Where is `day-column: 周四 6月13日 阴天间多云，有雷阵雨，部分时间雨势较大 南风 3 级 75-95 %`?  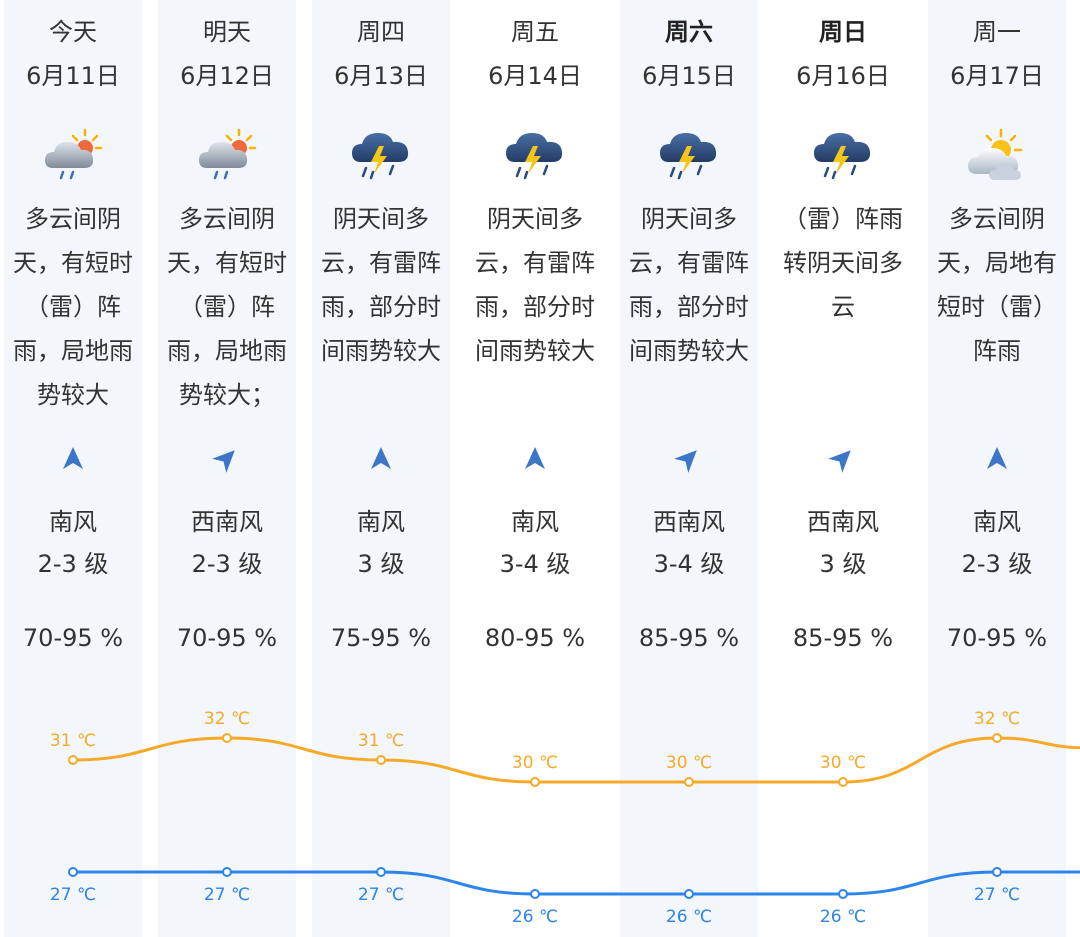
day-column: 周四 6月13日 阴天间多云，有雷阵雨，部分时间雨势较大 南风 3 级 75-95 % is located at coordinates (381, 468).